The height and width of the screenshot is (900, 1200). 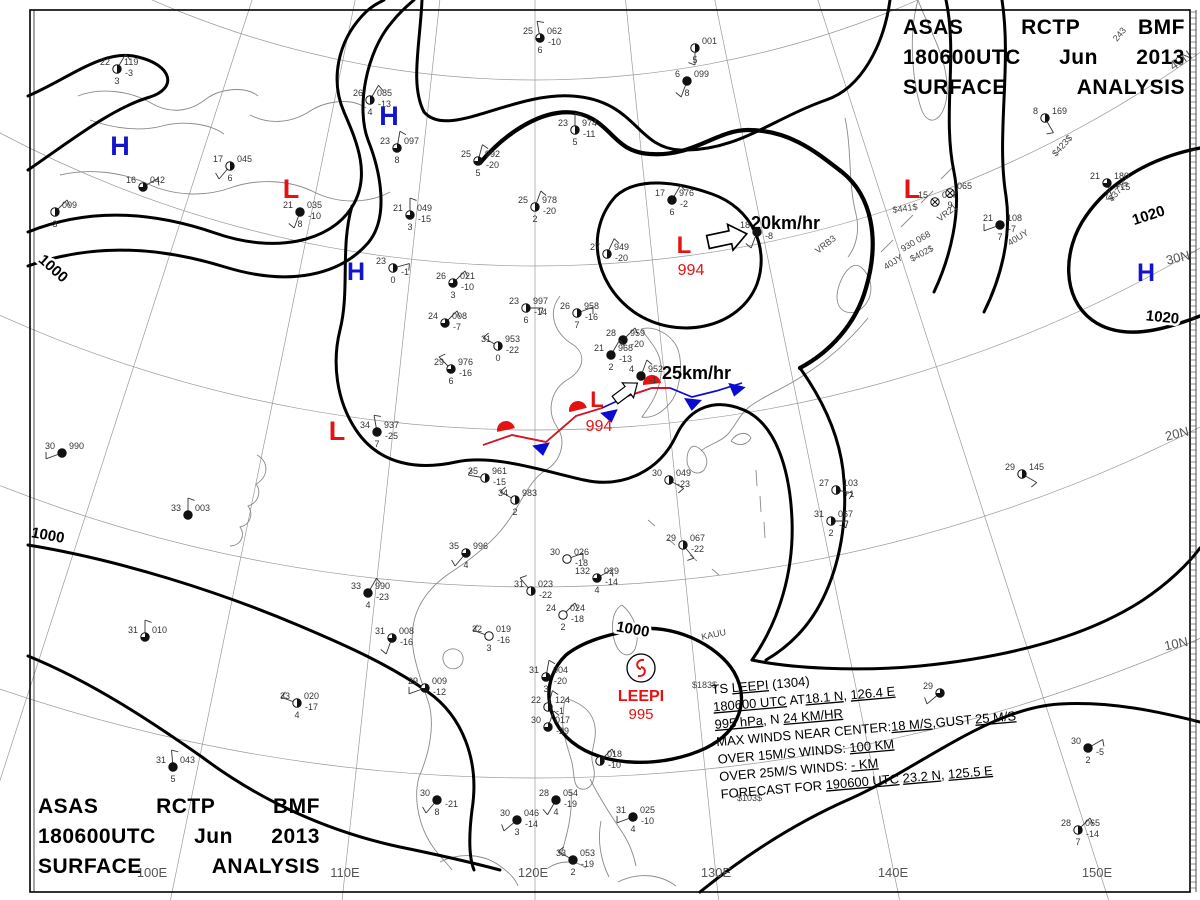 I want to click on station-pressure: 053, so click(x=587, y=853).